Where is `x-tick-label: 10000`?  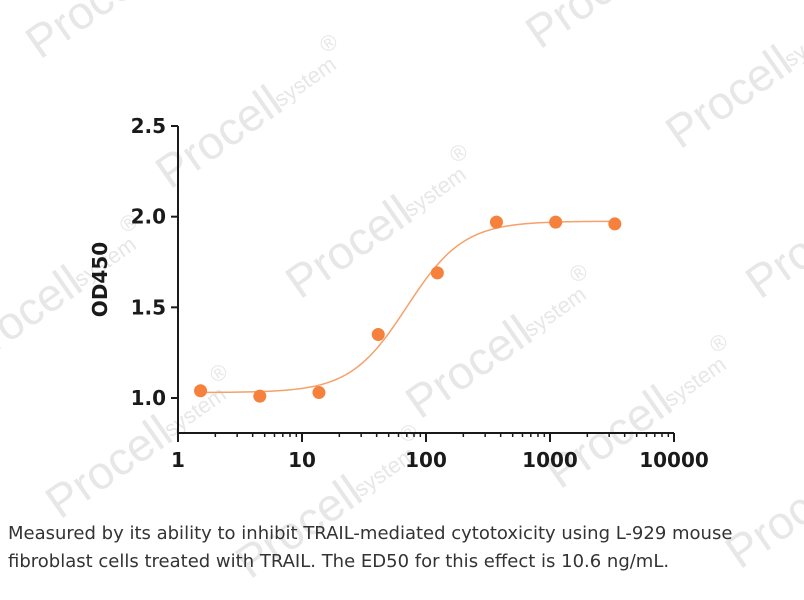
x-tick-label: 10000 is located at coordinates (674, 460).